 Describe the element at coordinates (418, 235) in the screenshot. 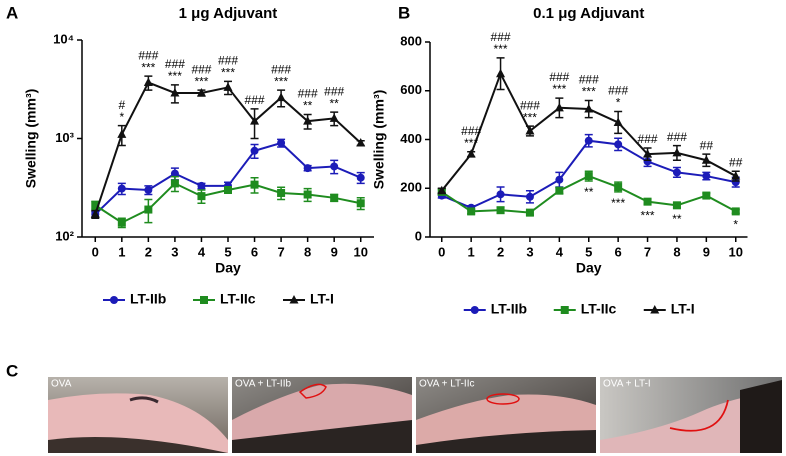

I see `y-tick-label: 0` at that location.